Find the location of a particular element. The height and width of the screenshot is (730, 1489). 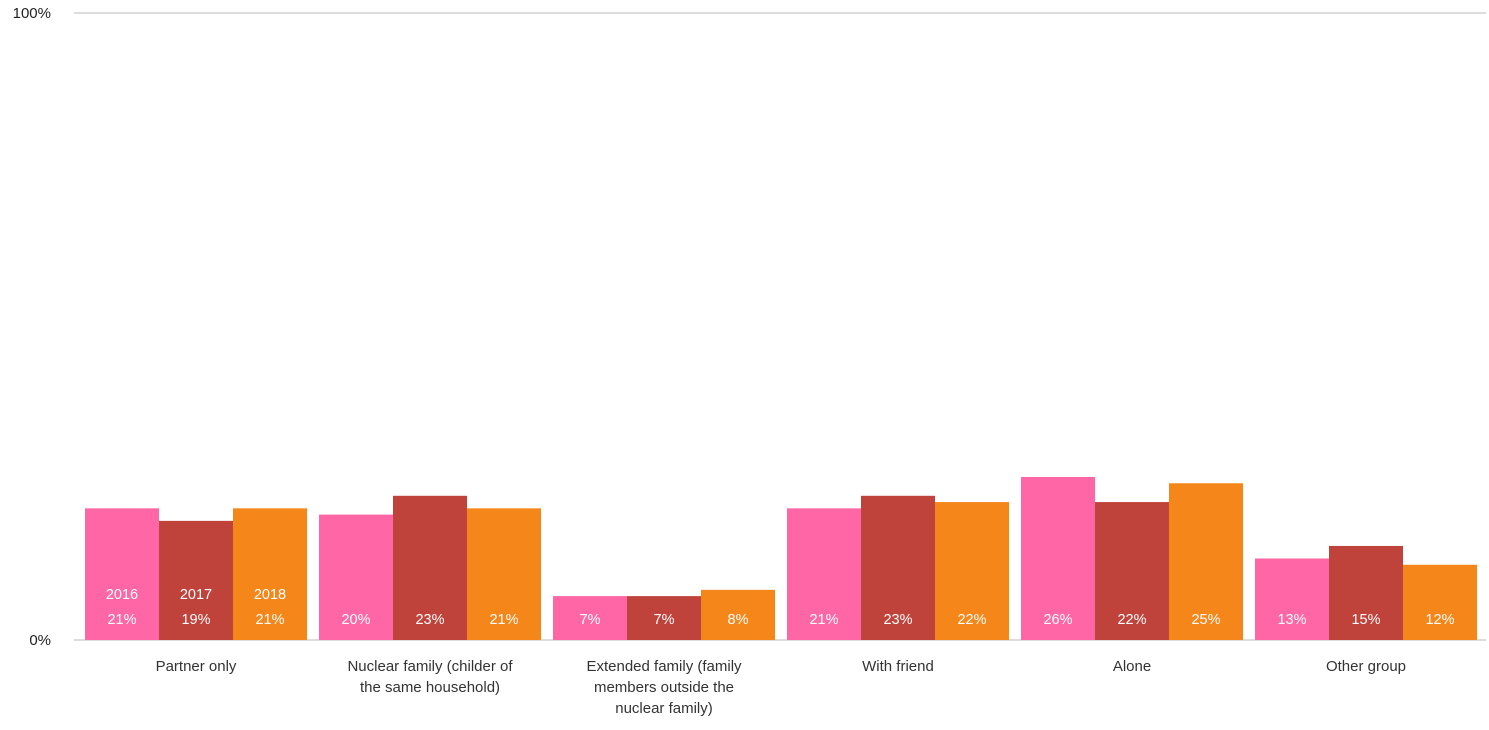

category-label-2-line-2: nuclear family) is located at coordinates (664, 708).